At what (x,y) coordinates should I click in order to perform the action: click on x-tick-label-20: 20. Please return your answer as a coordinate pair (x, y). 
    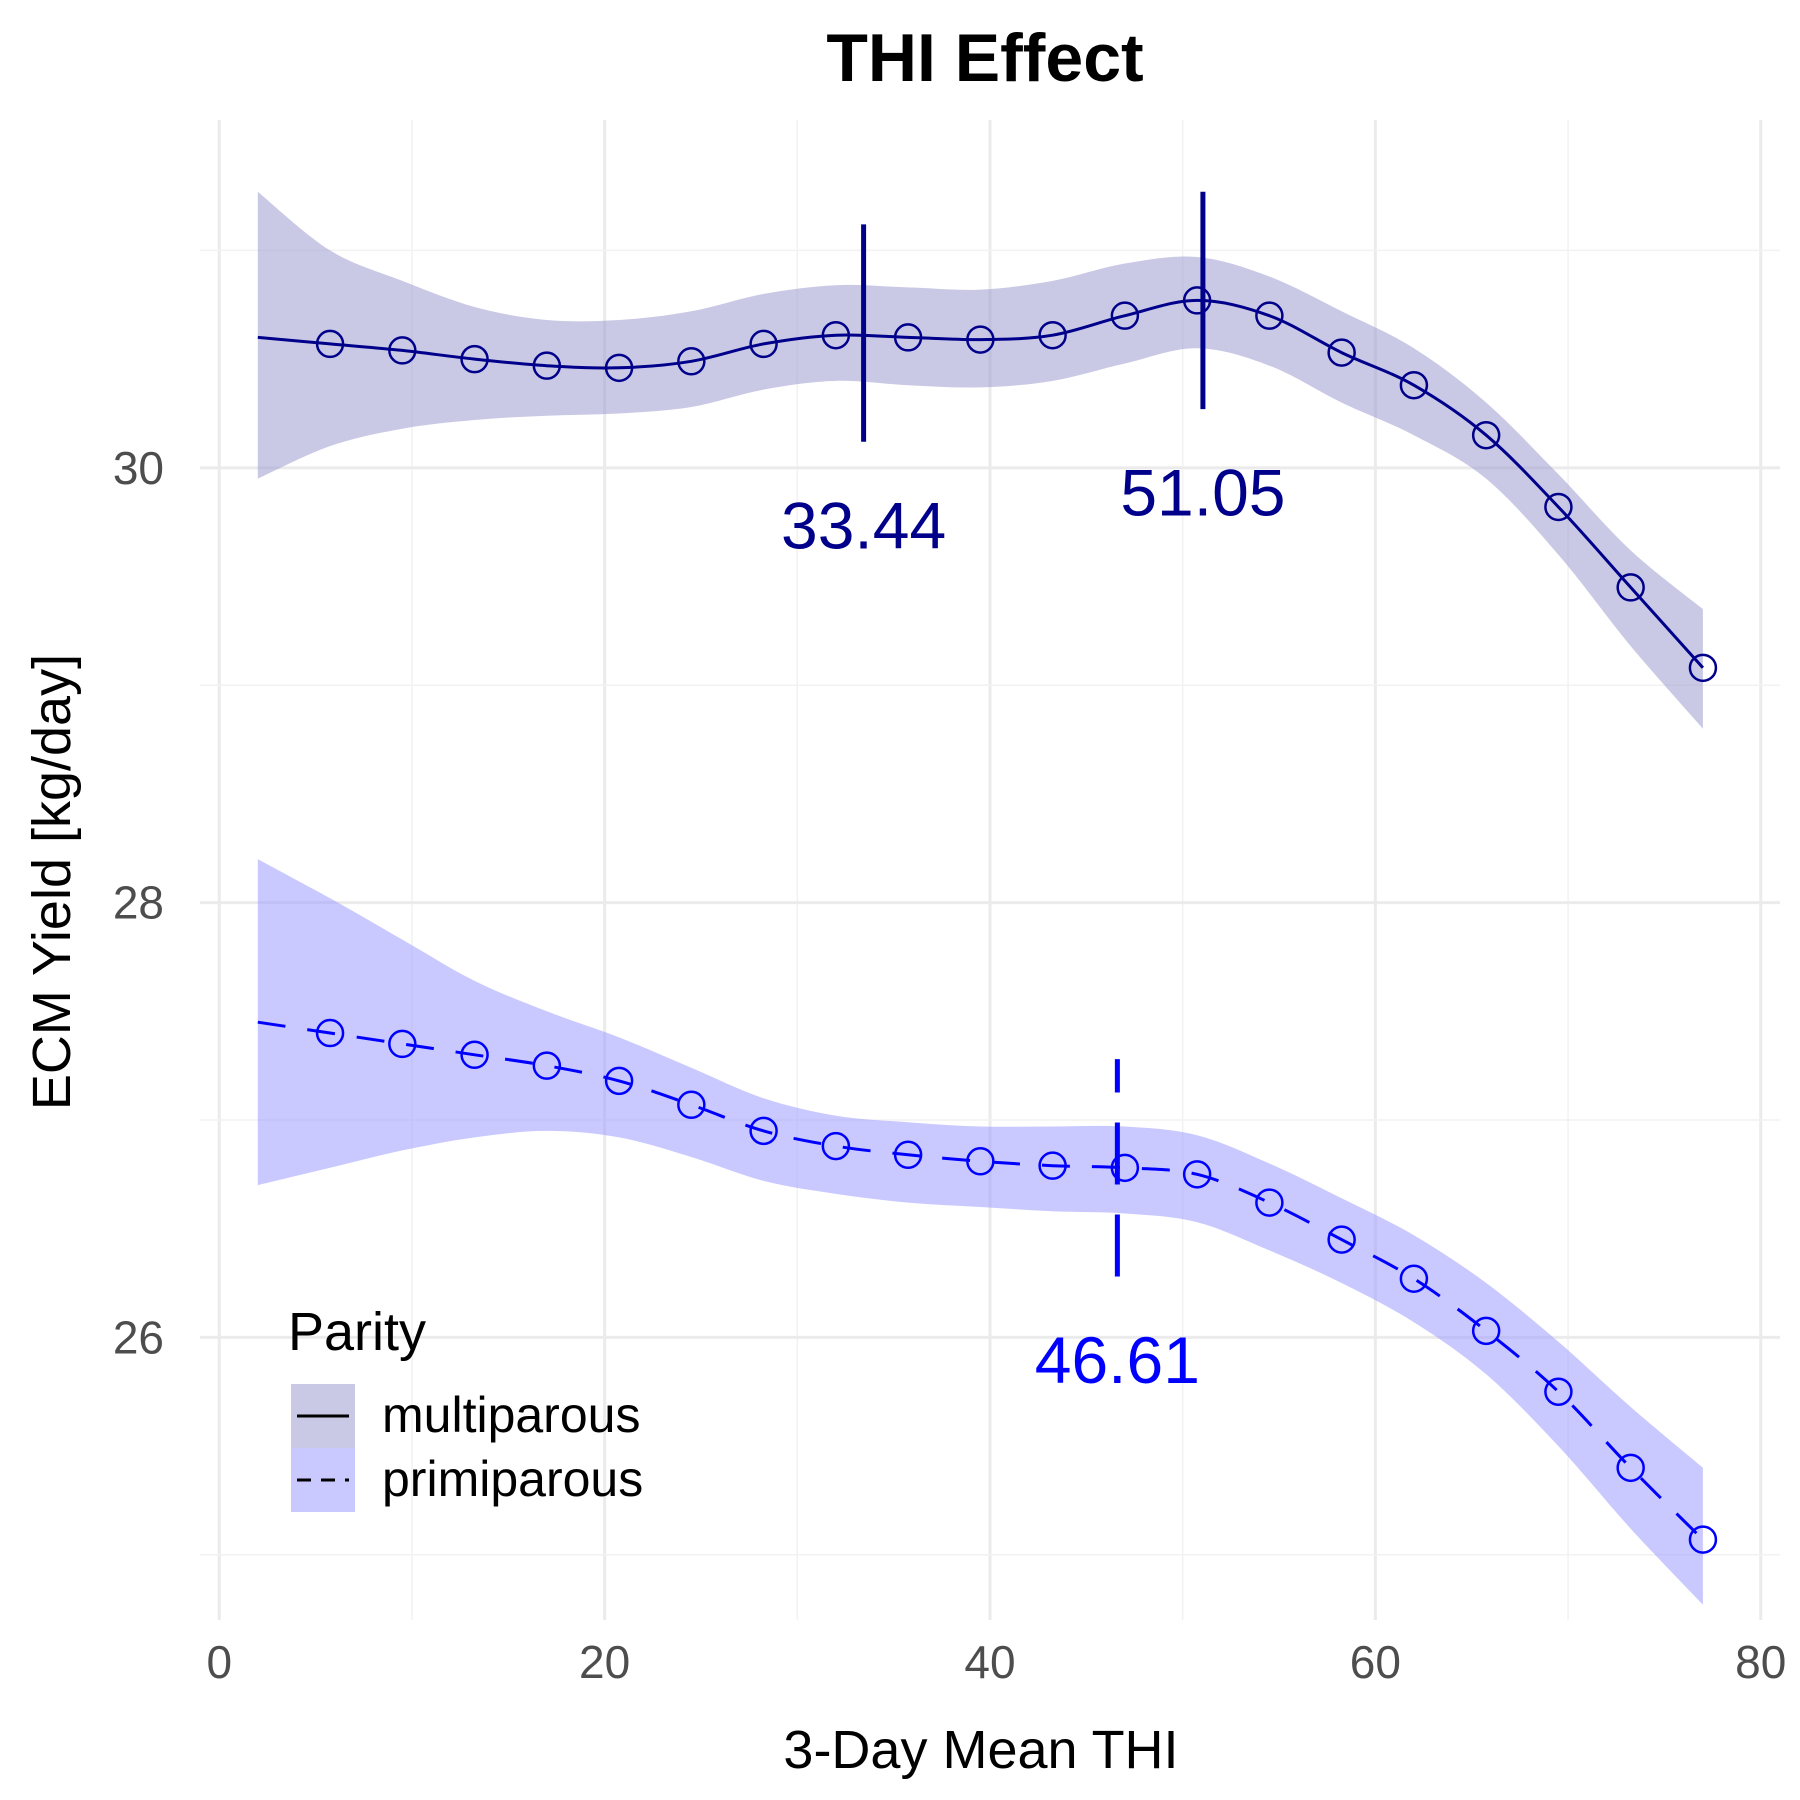
    Looking at the image, I should click on (604, 1662).